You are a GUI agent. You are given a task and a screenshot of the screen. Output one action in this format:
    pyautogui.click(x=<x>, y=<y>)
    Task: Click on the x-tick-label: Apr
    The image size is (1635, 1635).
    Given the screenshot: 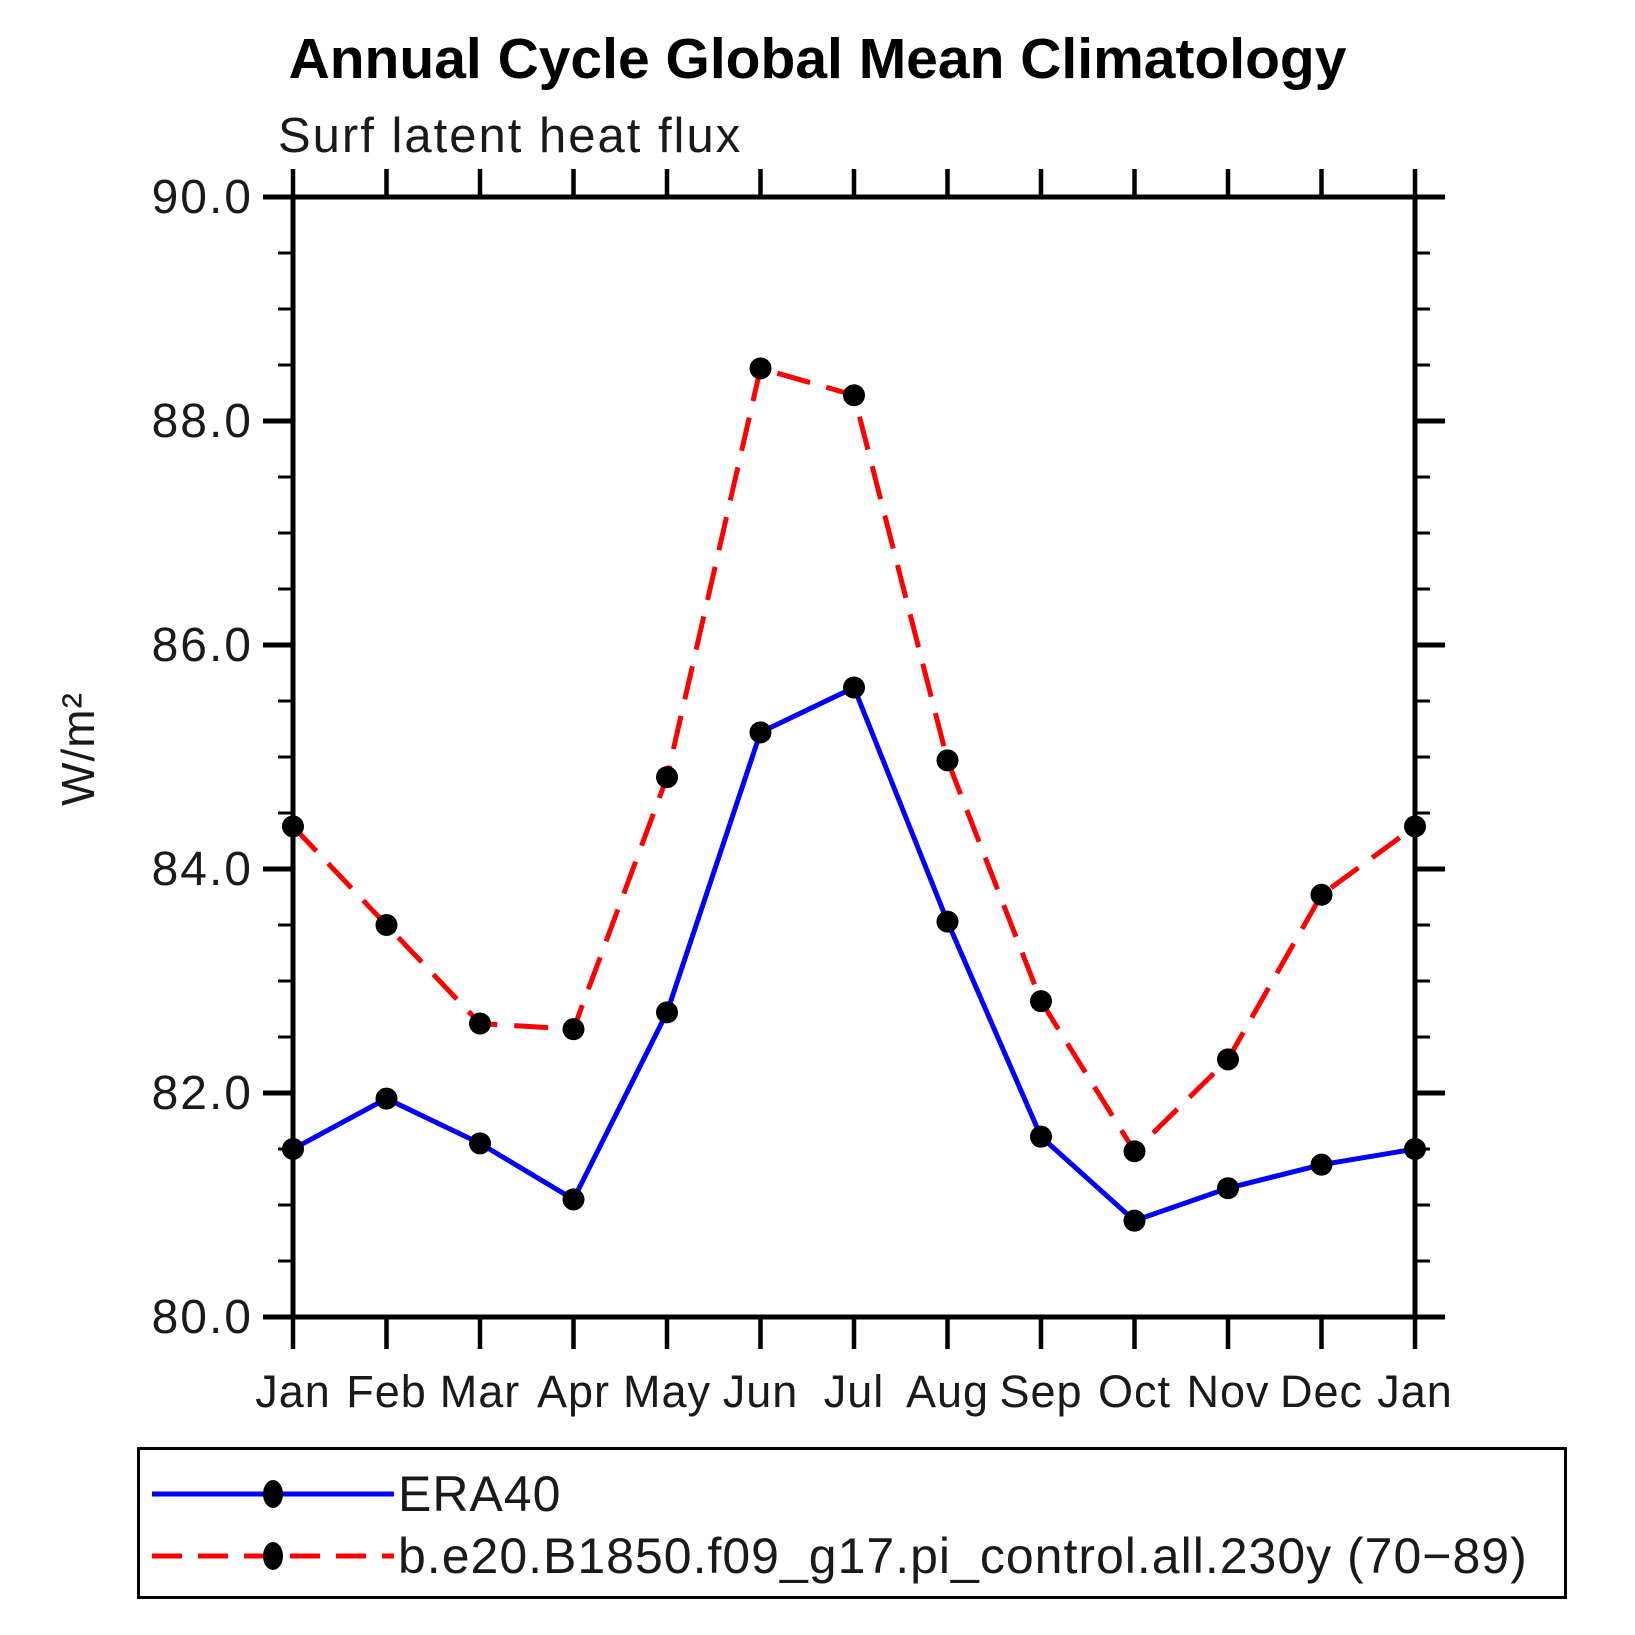 What is the action you would take?
    pyautogui.click(x=573, y=1391)
    